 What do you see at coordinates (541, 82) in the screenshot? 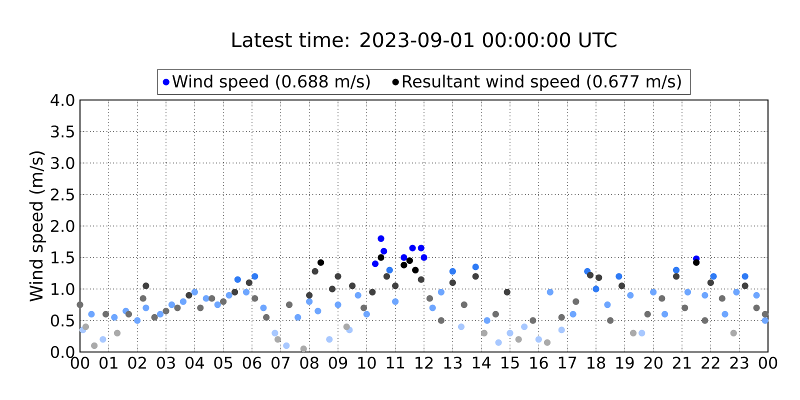
I see `legend-label: Resultant wind speed (0.677 m/s)` at bounding box center [541, 82].